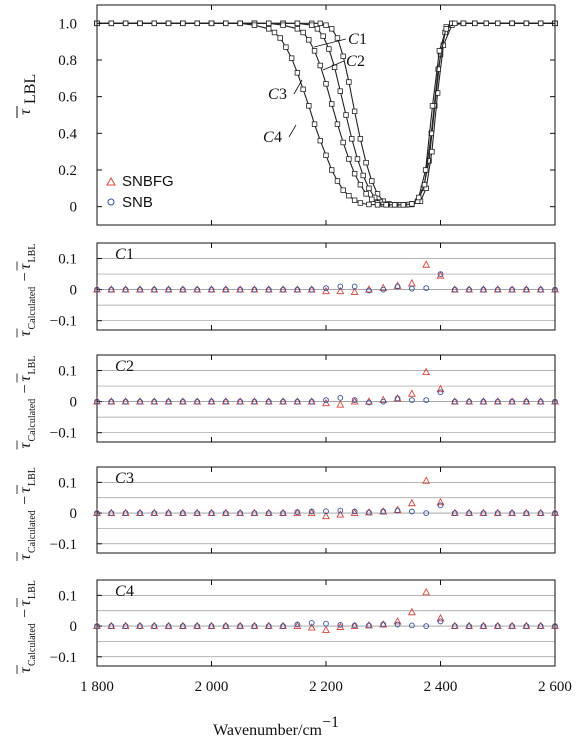  Describe the element at coordinates (120, 478) in the screenshot. I see `panel-label-letter: C` at that location.